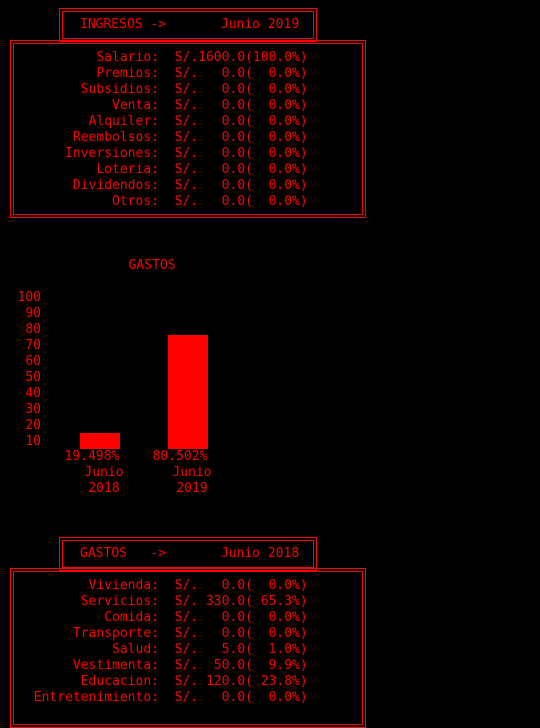 This screenshot has height=728, width=540. Describe the element at coordinates (164, 138) in the screenshot. I see `ingresos-row: Reembolsos: S/. 0.0( 0.0%)` at that location.